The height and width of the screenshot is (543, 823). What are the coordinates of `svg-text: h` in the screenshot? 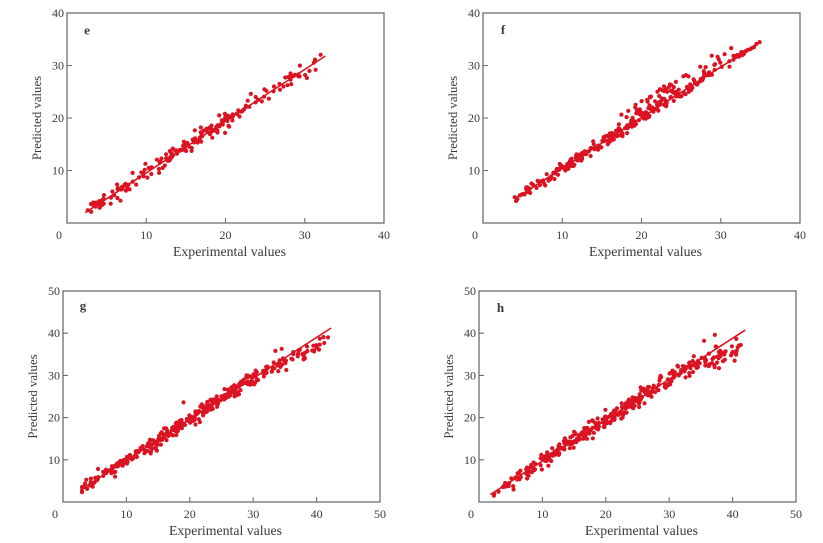 It's located at (501, 307).